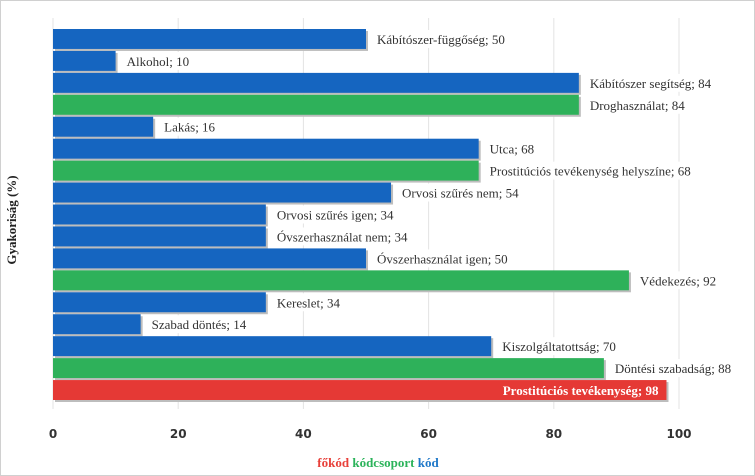 This screenshot has width=755, height=476. Describe the element at coordinates (309, 302) in the screenshot. I see `bar-label: Kereslet; 34` at that location.